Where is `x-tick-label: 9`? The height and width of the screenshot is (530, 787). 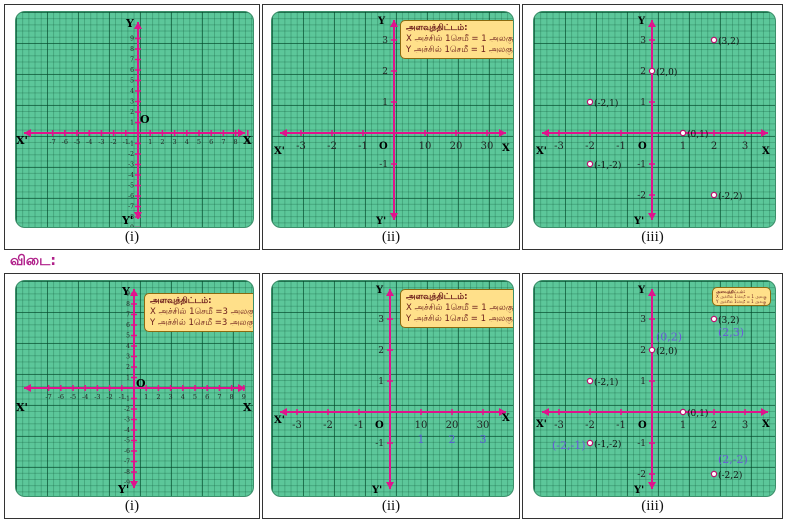 x-tick-label: 9 is located at coordinates (248, 142).